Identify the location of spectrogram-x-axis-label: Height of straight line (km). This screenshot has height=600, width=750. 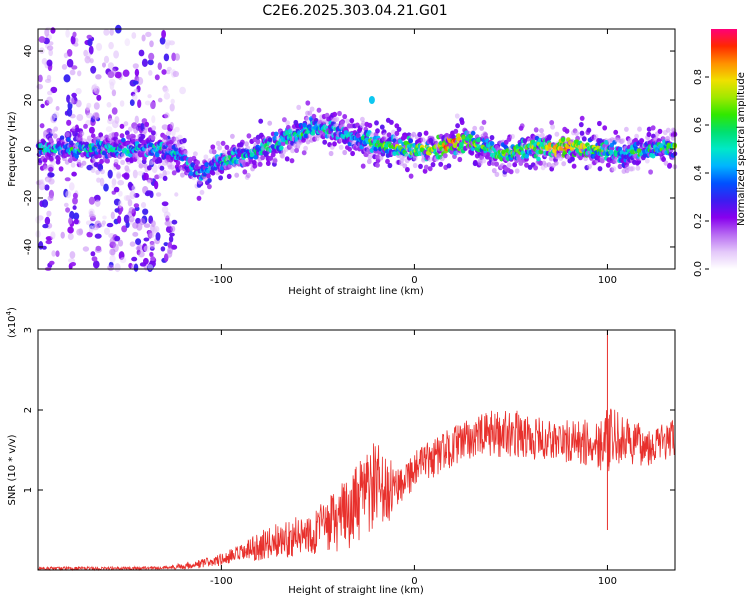
(356, 291).